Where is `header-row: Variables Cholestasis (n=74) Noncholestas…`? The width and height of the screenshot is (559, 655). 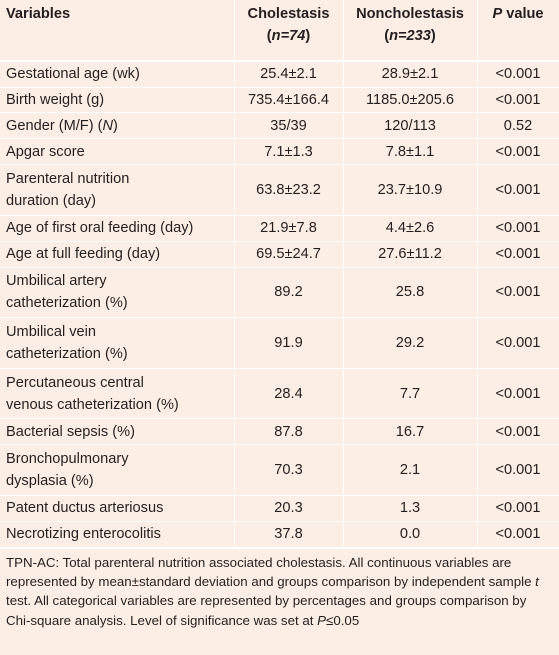
header-row: Variables Cholestasis (n=74) Noncholestas… is located at coordinates (279, 30).